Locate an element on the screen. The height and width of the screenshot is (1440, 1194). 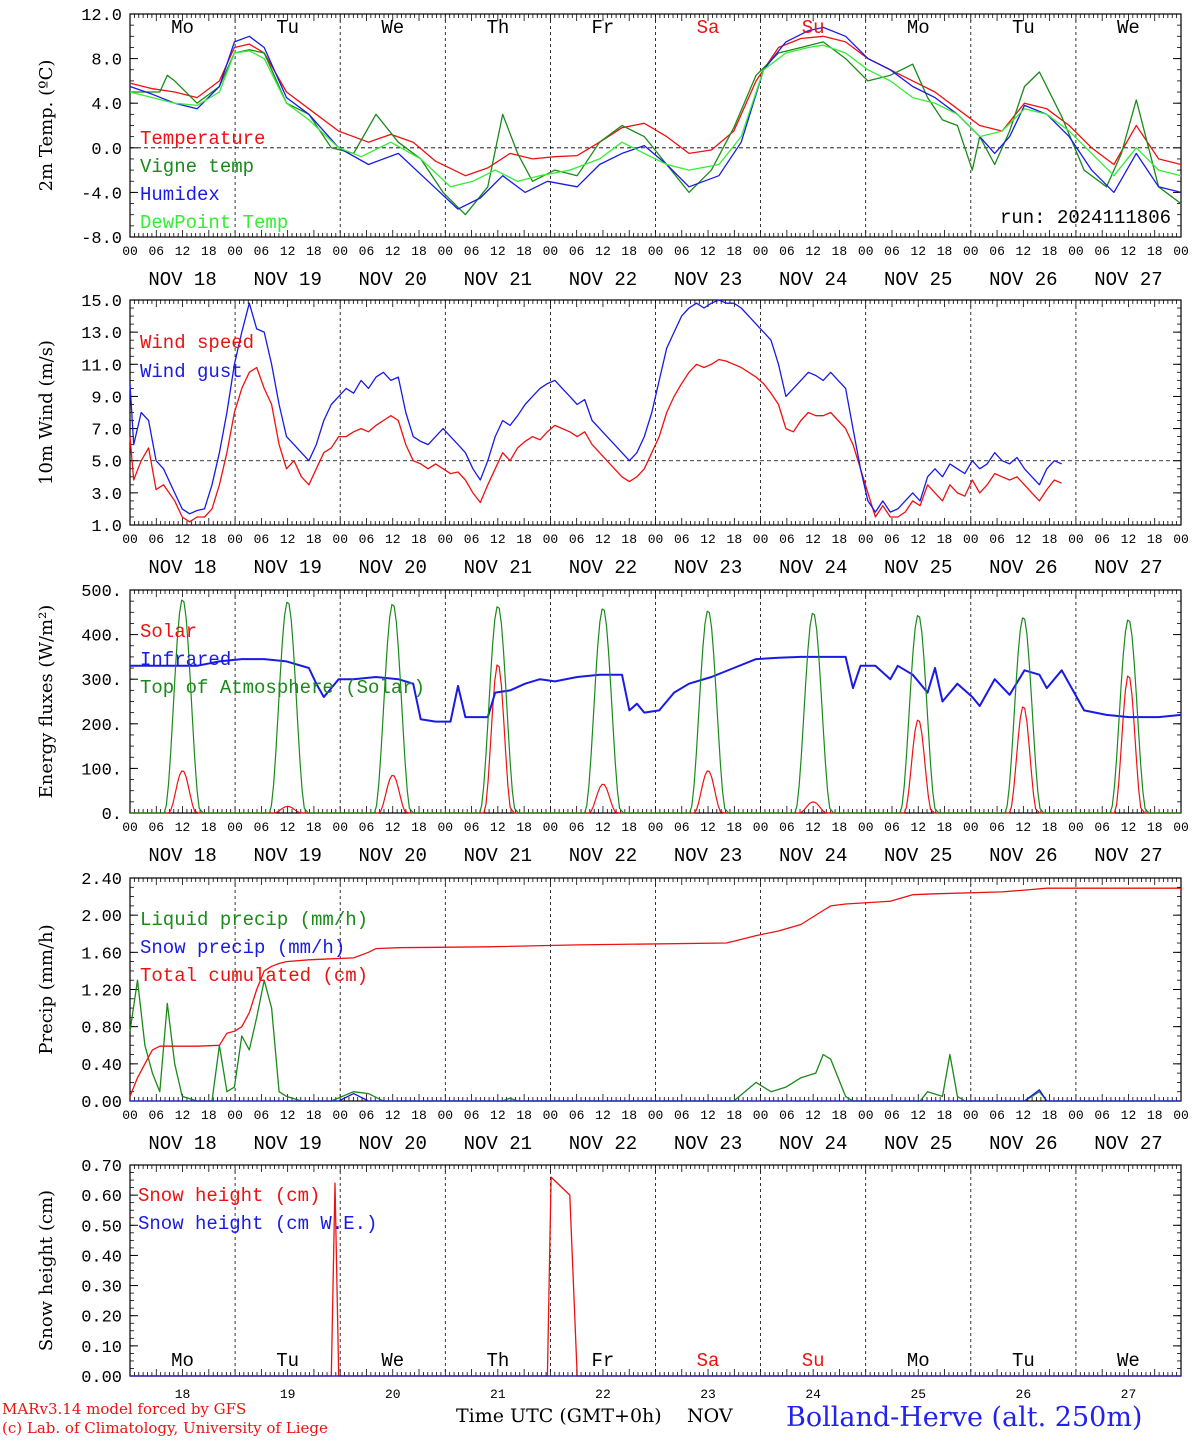
date-label: NOV 19 is located at coordinates (287, 568).